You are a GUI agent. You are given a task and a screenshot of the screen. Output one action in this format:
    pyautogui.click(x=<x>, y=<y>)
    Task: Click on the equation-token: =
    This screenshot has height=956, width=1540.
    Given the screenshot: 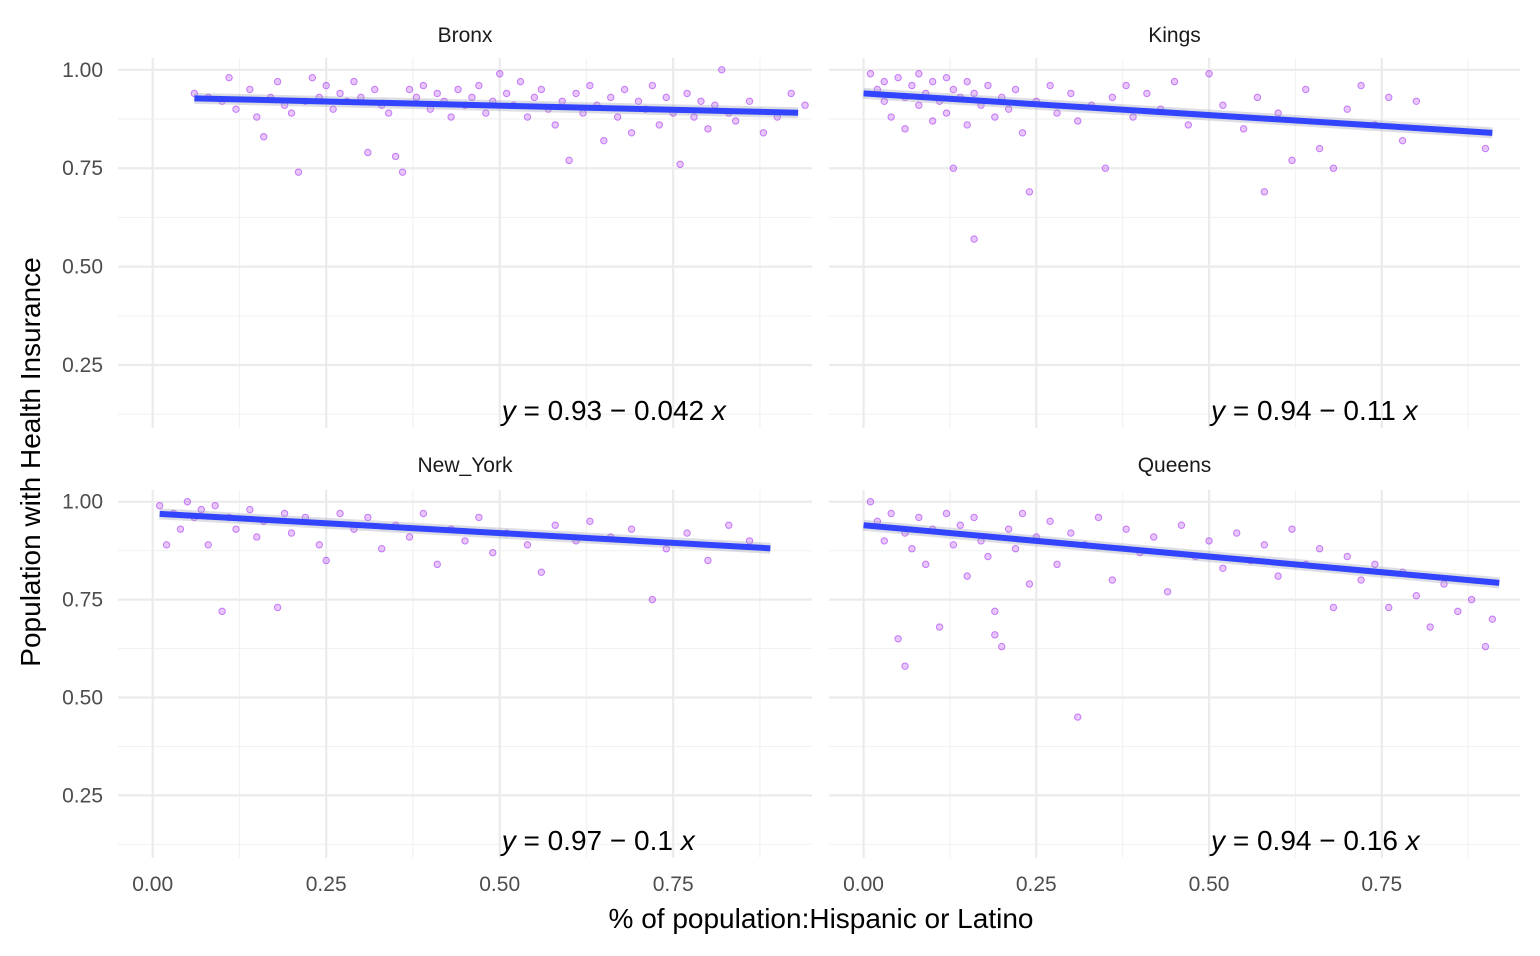 What is the action you would take?
    pyautogui.click(x=1237, y=410)
    